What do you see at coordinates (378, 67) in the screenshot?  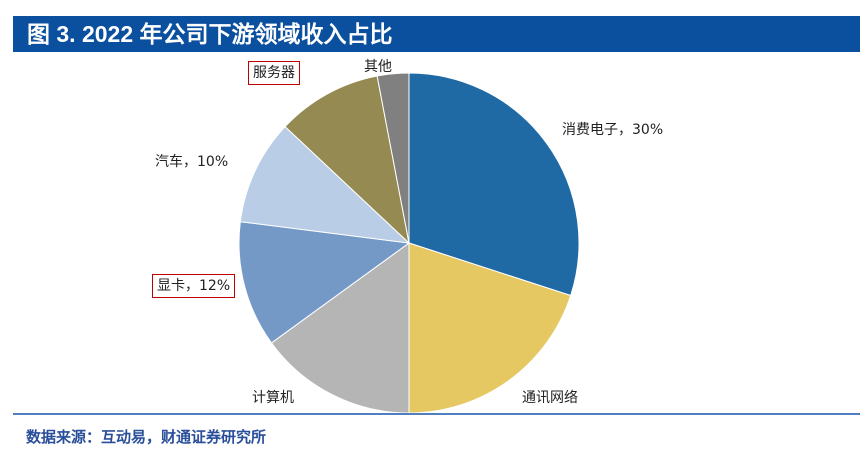 I see `slice-label-other: 其他` at bounding box center [378, 67].